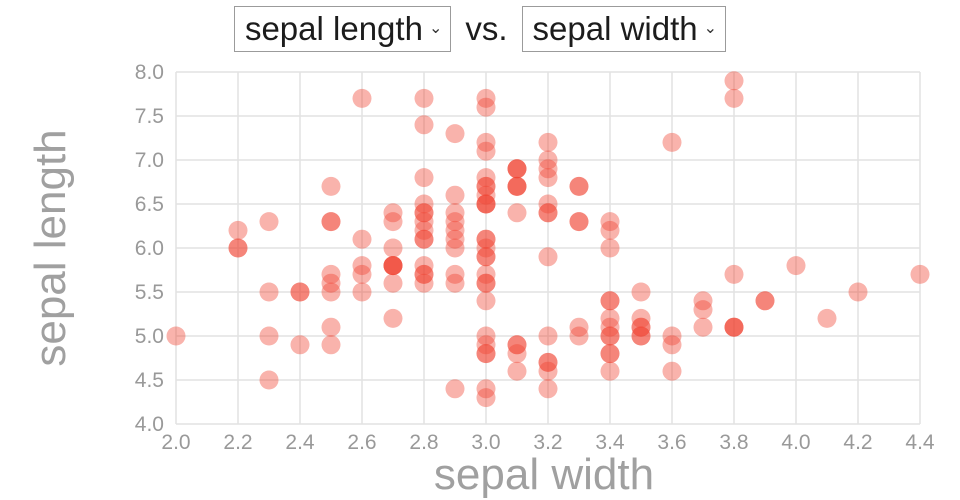  What do you see at coordinates (149, 380) in the screenshot?
I see `y-tick-label: 4.5` at bounding box center [149, 380].